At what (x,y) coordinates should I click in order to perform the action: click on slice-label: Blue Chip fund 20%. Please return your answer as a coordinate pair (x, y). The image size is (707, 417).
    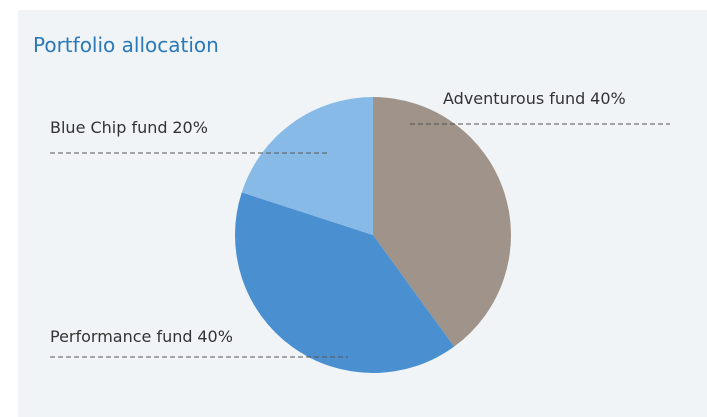
    Looking at the image, I should click on (129, 127).